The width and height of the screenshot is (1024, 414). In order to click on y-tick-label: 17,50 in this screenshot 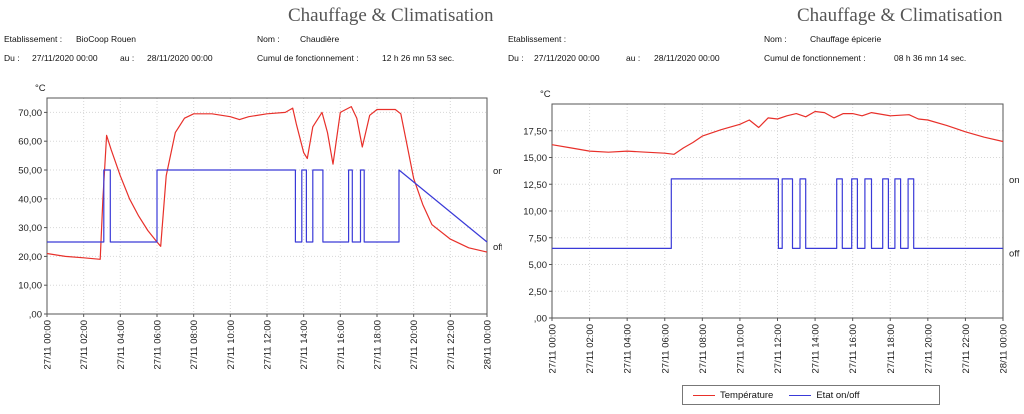, I will do `click(535, 131)`.